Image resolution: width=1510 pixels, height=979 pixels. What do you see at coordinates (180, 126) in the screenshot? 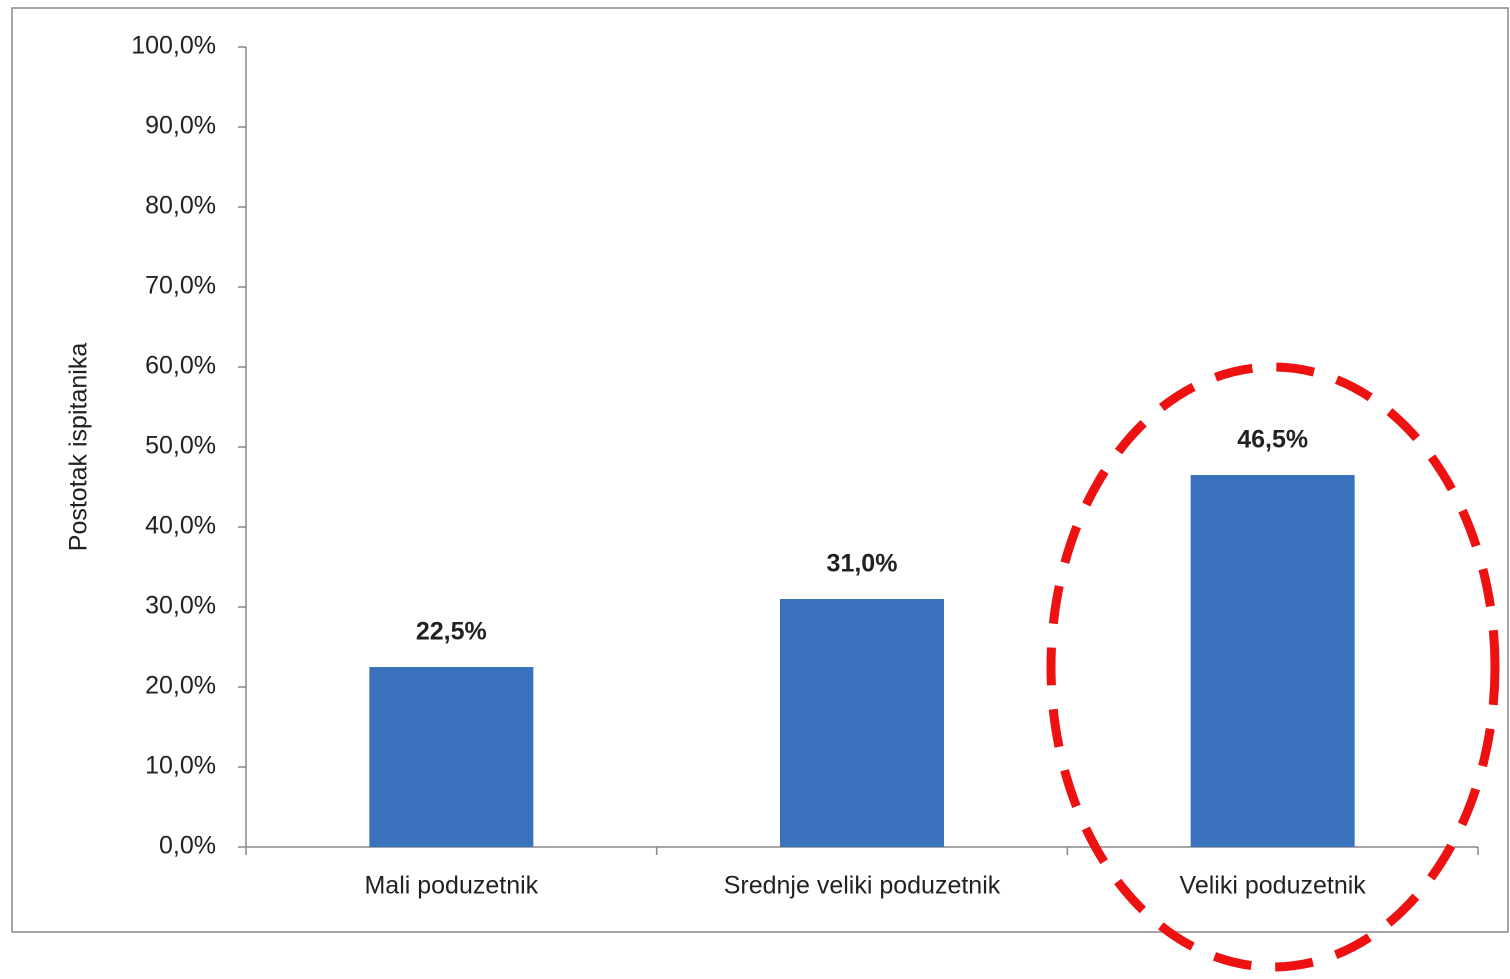
I see `y-tick-label: 90,0%` at bounding box center [180, 126].